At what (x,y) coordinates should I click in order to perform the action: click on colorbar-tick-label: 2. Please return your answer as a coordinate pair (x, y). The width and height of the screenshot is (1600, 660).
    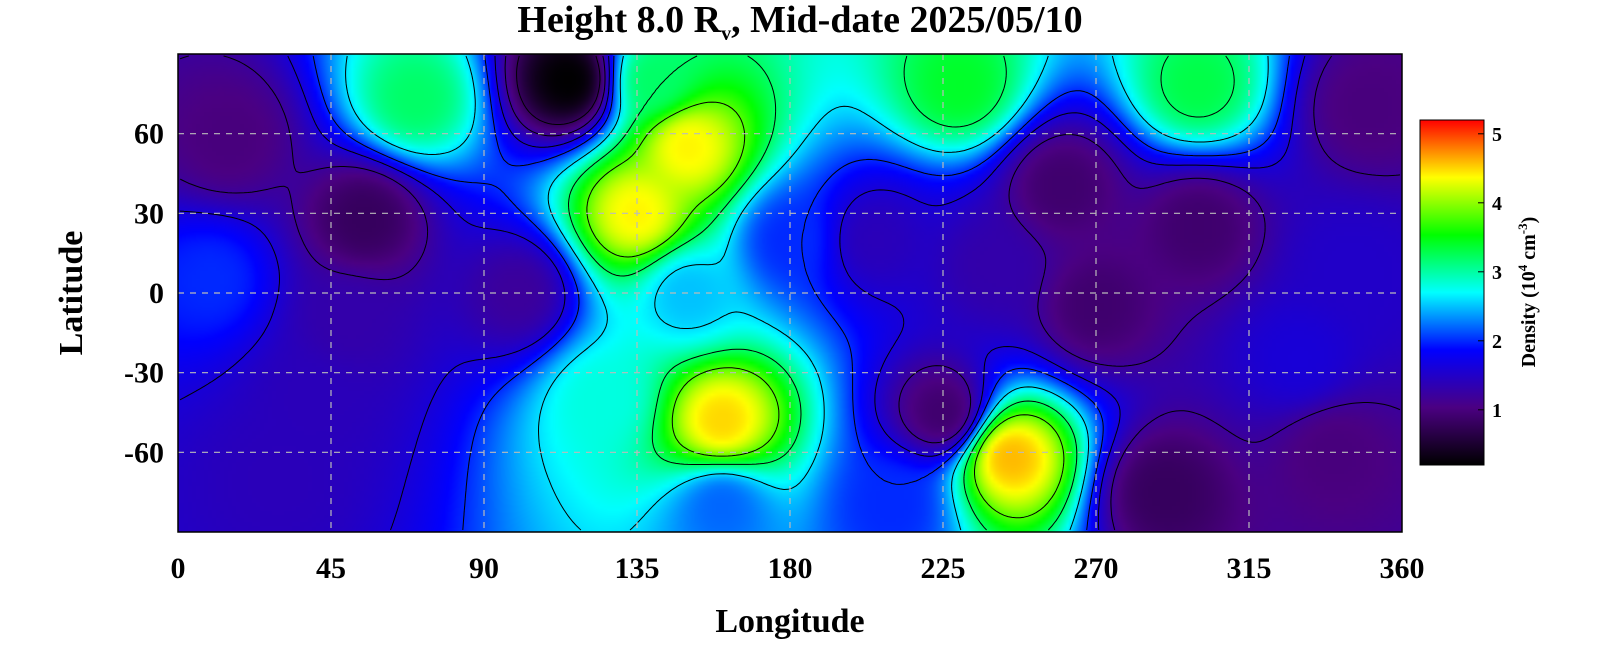
    Looking at the image, I should click on (1497, 342).